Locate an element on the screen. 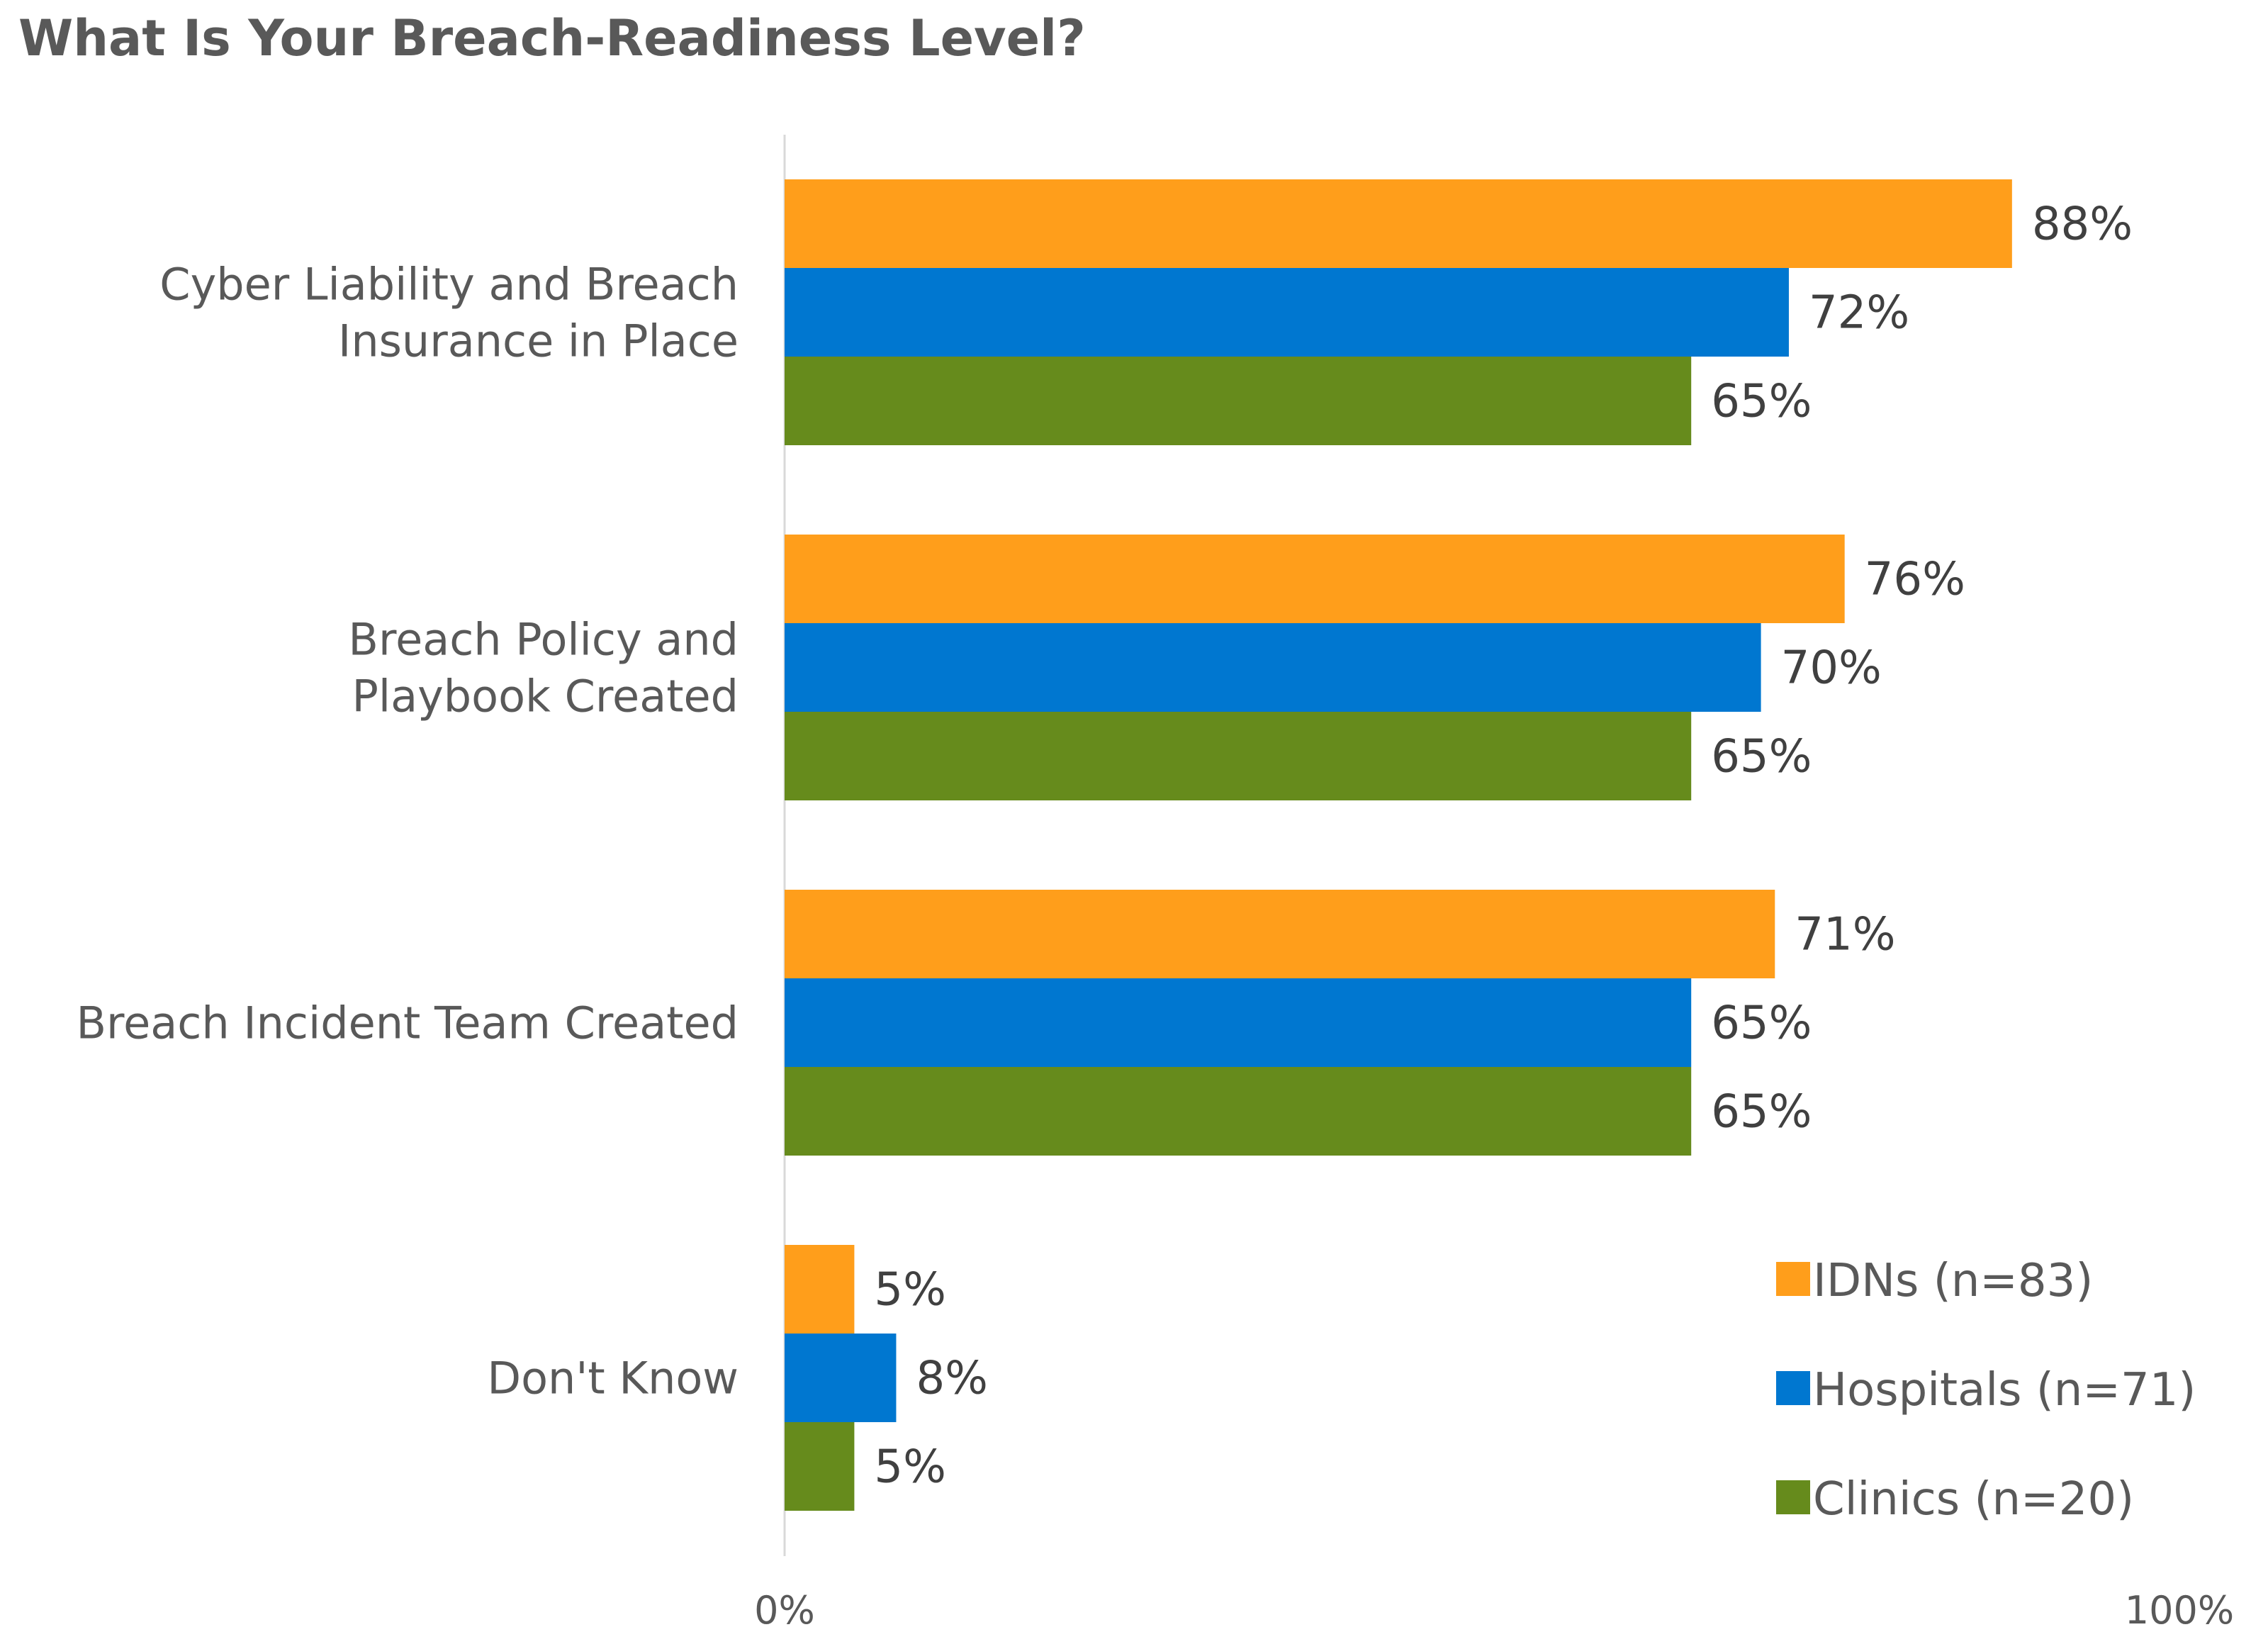  data-label: 71% is located at coordinates (1845, 935).